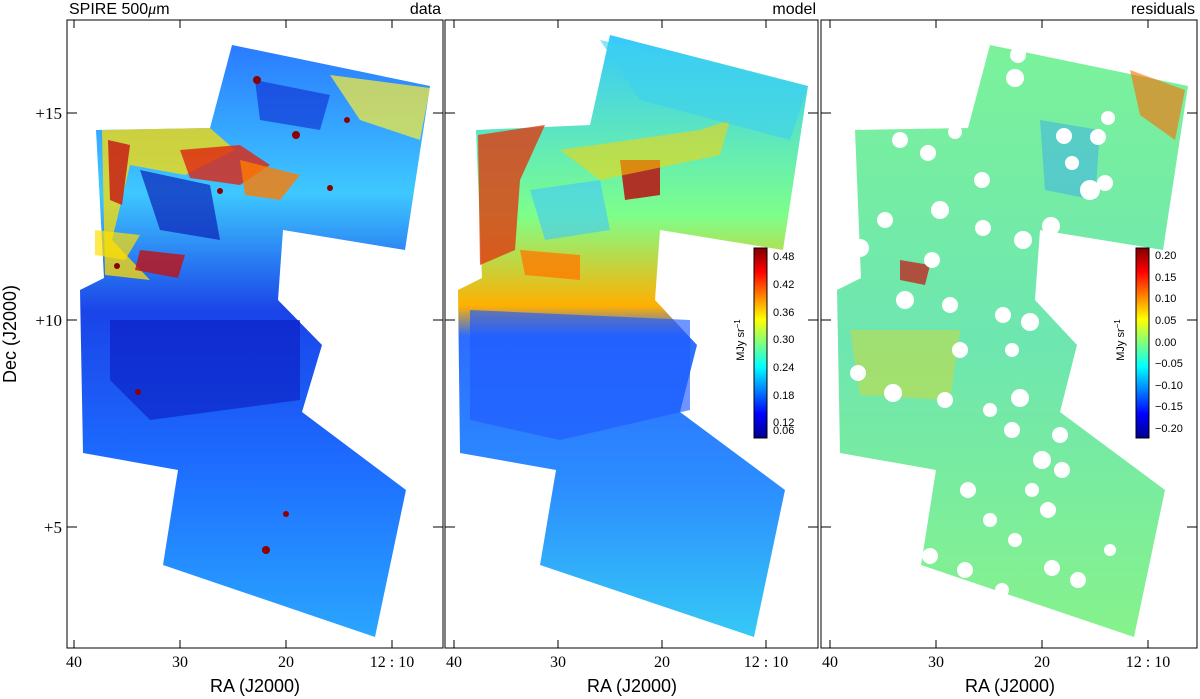 The width and height of the screenshot is (1200, 699). Describe the element at coordinates (1165, 256) in the screenshot. I see `colorbar-tick: 0.20` at that location.